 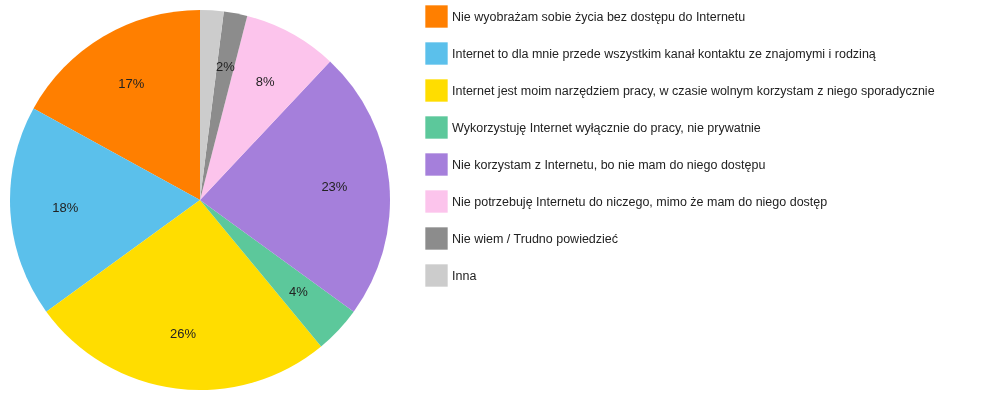 What do you see at coordinates (599, 16) in the screenshot?
I see `legend-label: Nie wyobrażam sobie życia bez dostępu do Internetu` at bounding box center [599, 16].